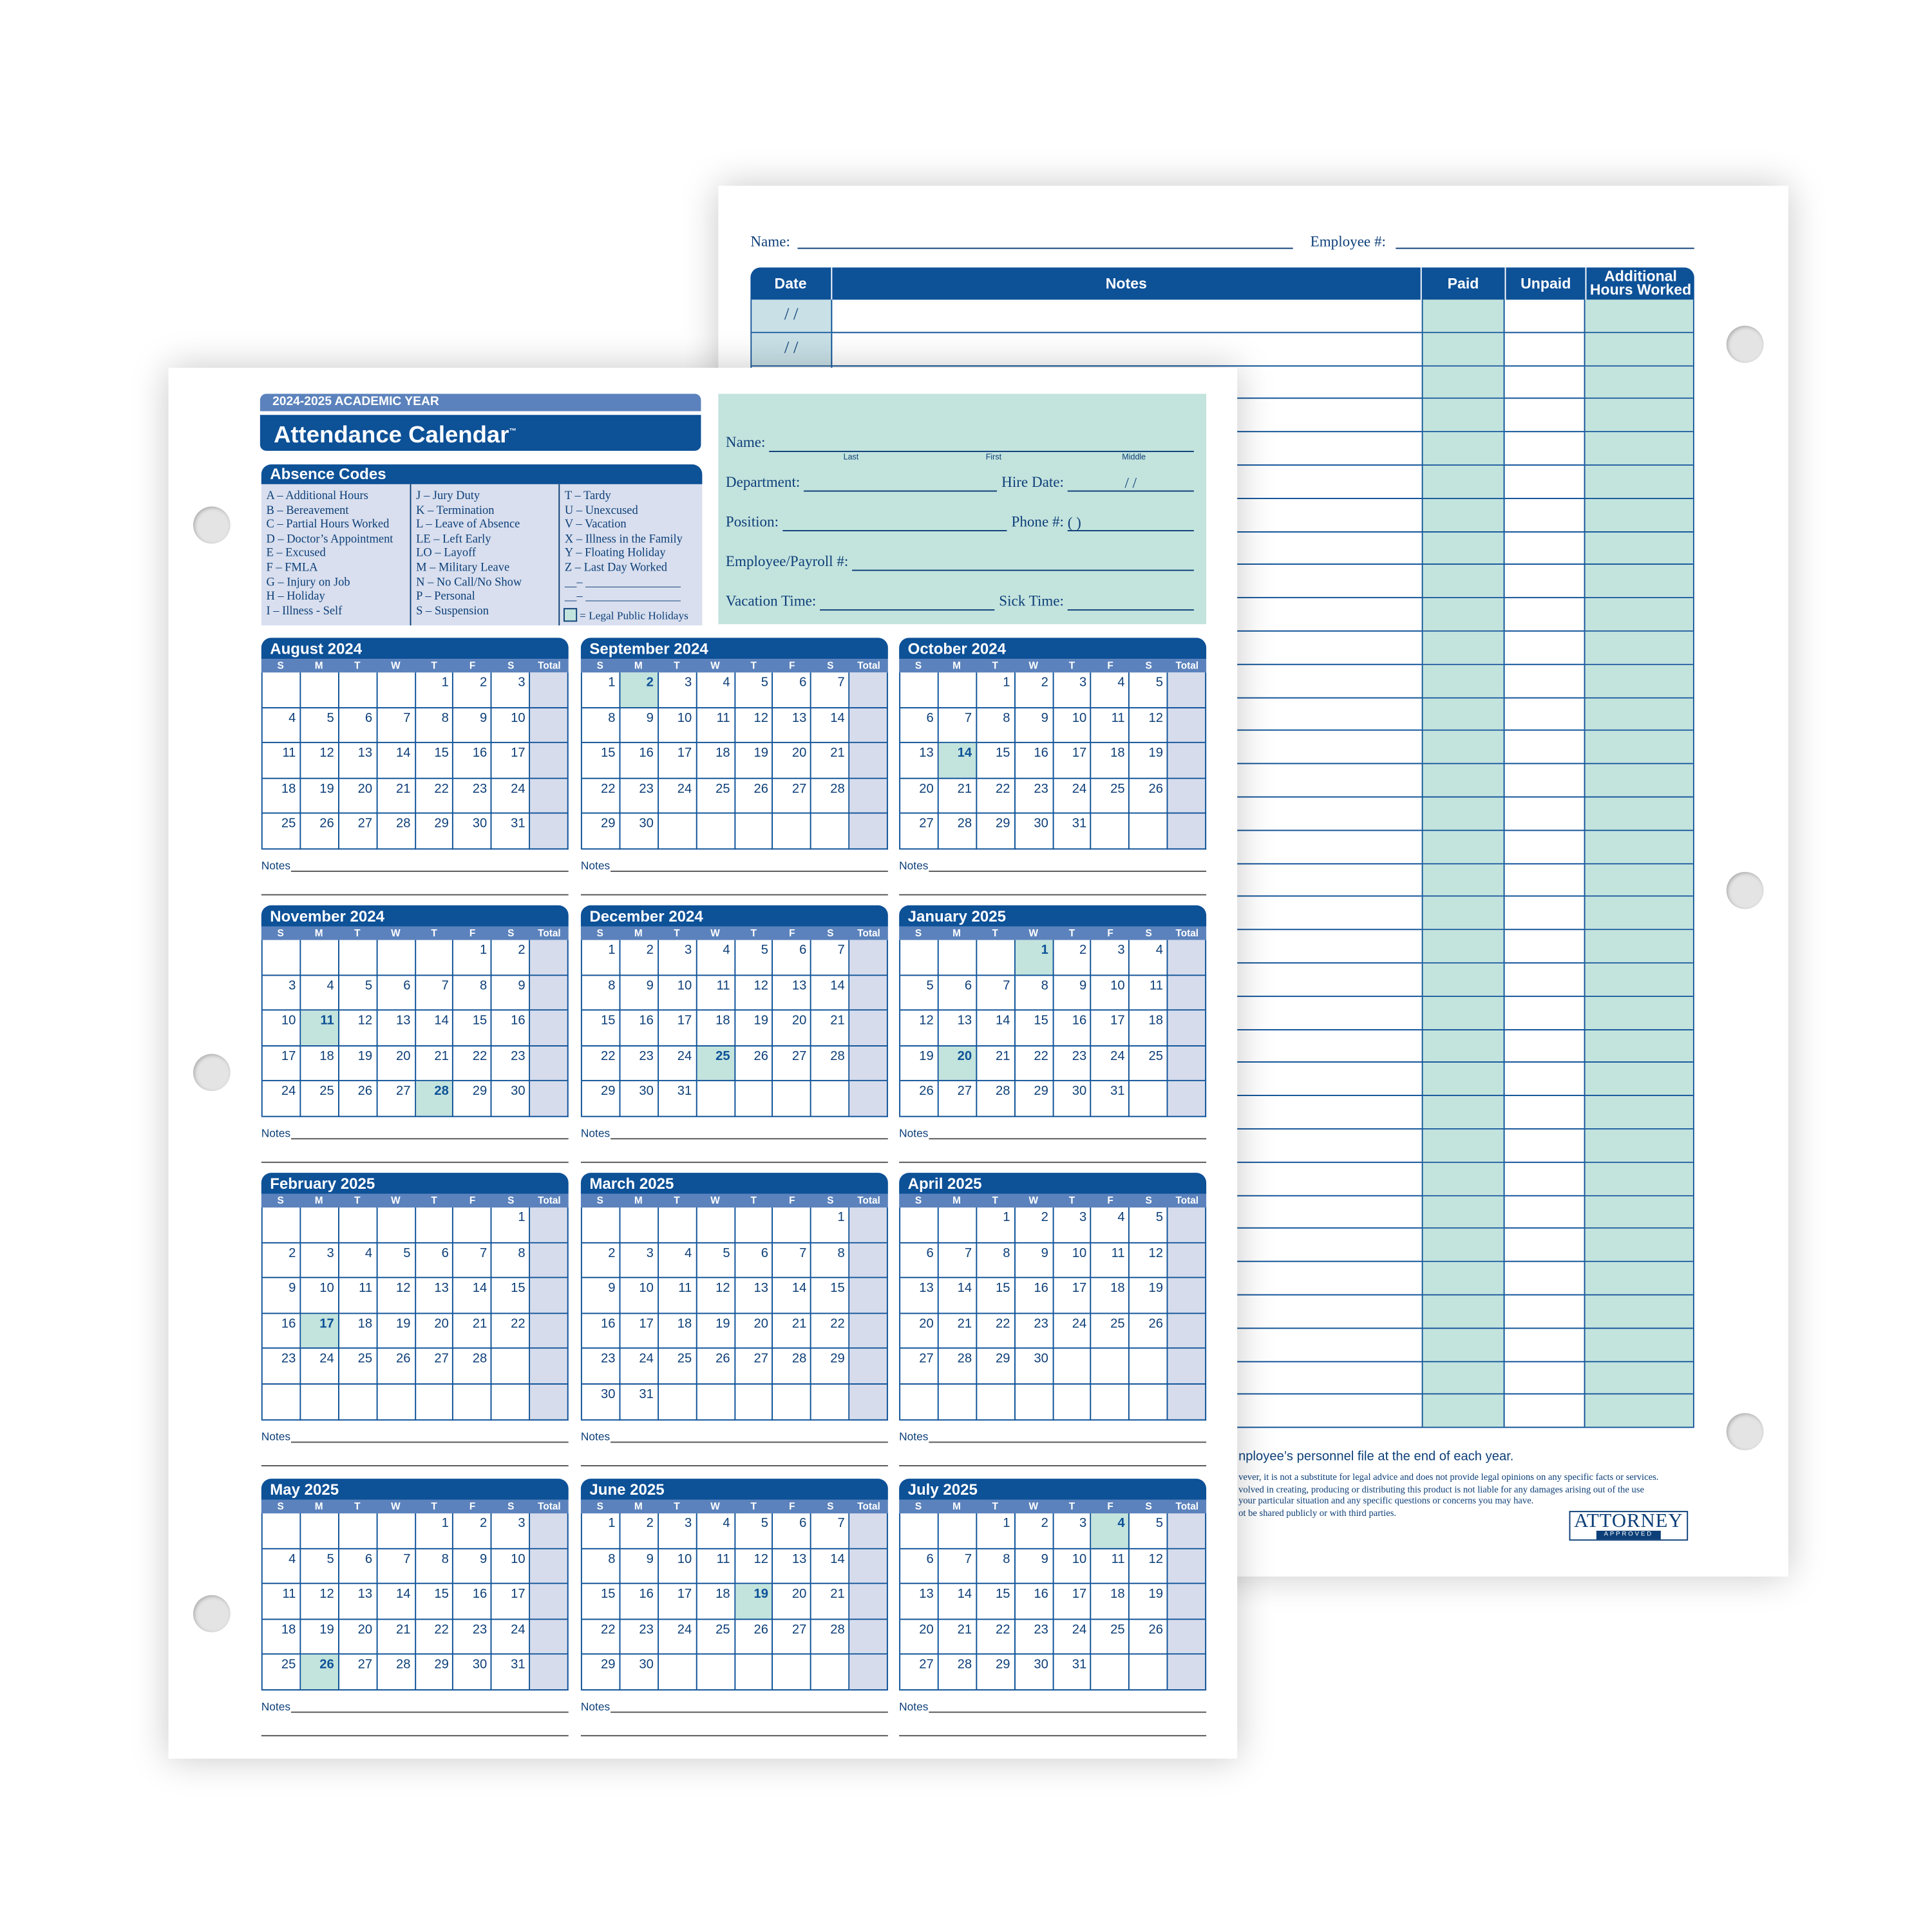 The height and width of the screenshot is (1932, 1932). I want to click on day-cell: 13, so click(397, 1028).